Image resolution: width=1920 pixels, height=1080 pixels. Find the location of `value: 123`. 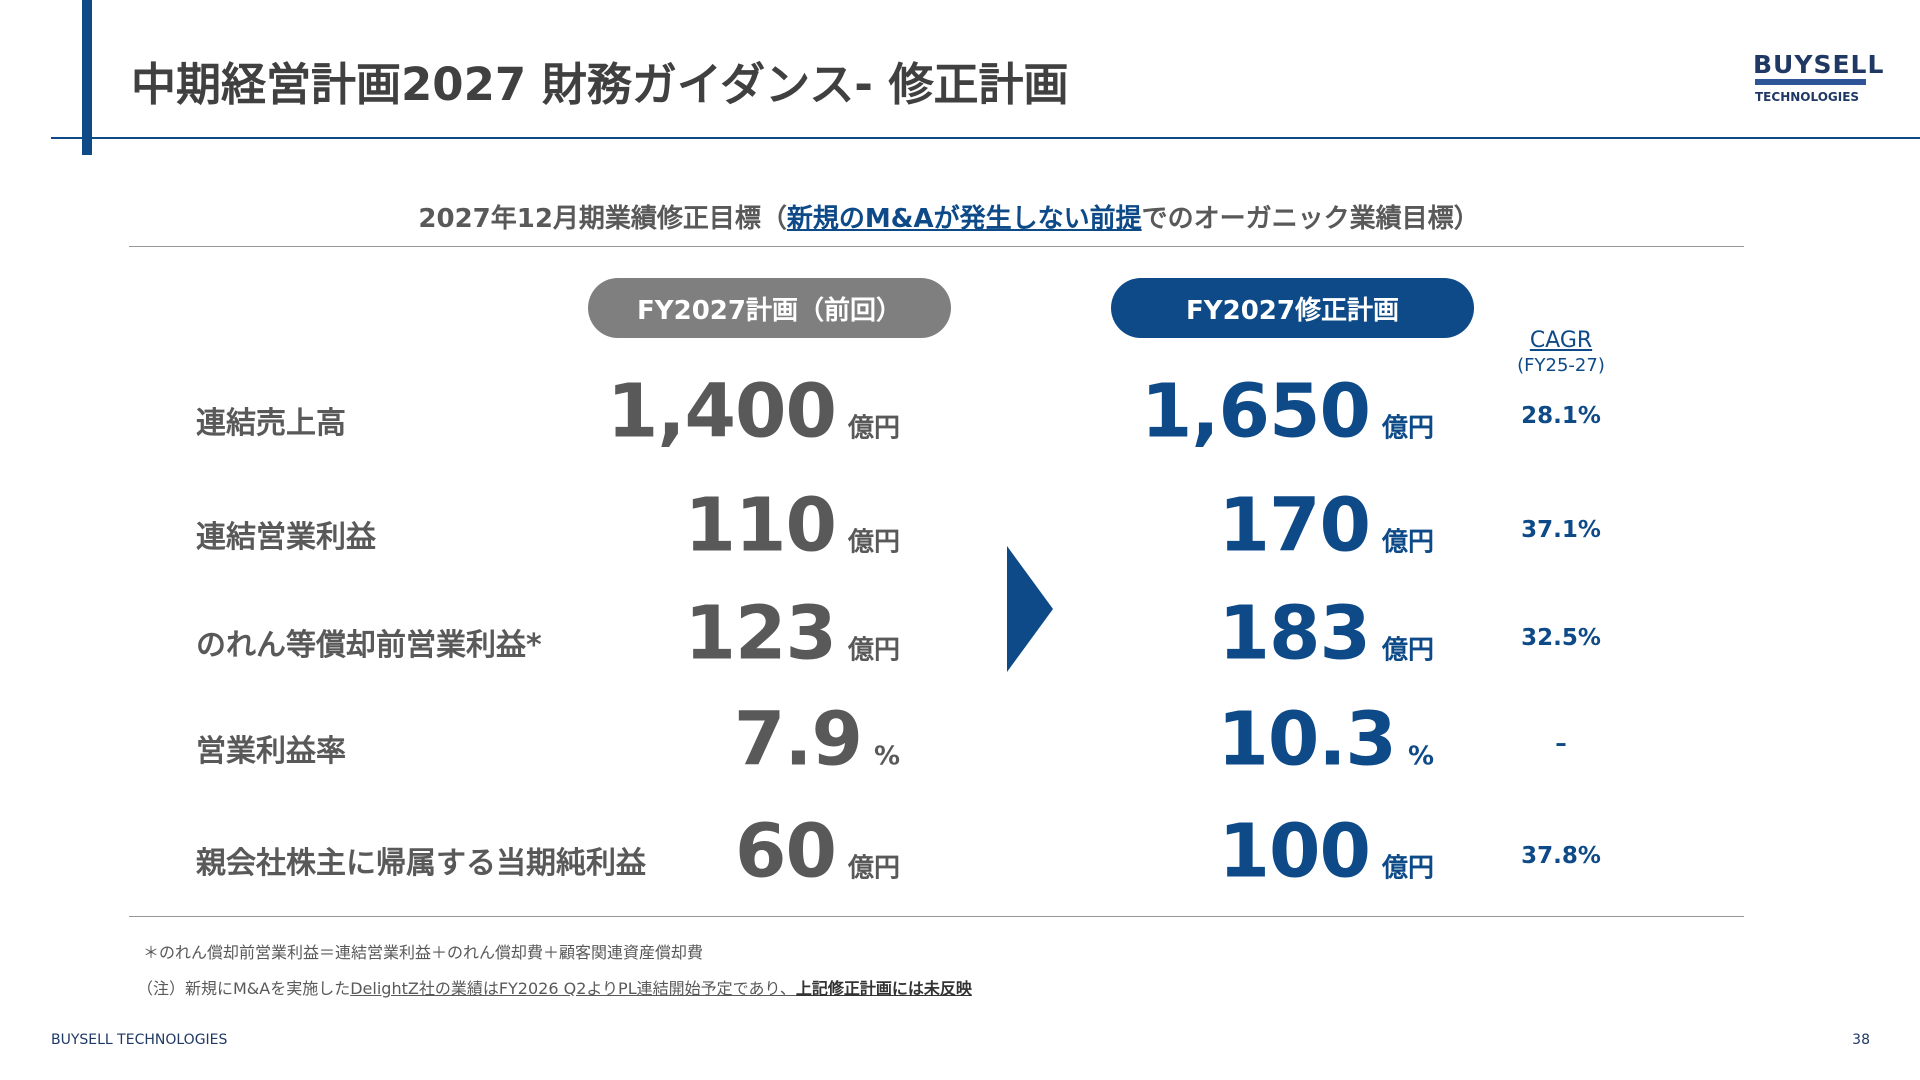

value: 123 is located at coordinates (760, 633).